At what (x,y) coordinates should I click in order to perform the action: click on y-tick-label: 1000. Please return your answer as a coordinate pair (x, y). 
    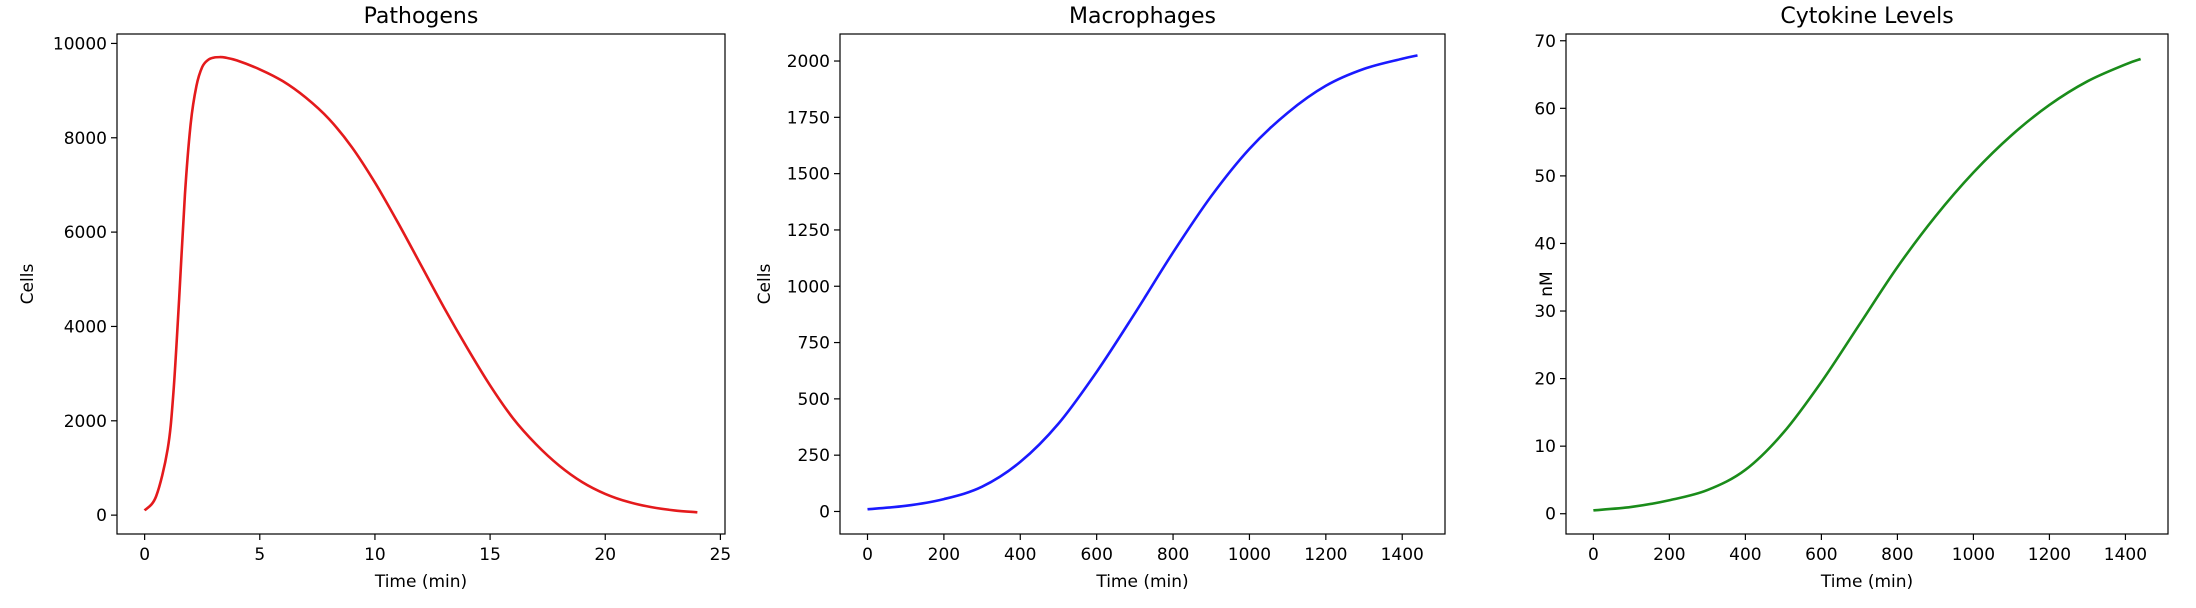
    Looking at the image, I should click on (808, 287).